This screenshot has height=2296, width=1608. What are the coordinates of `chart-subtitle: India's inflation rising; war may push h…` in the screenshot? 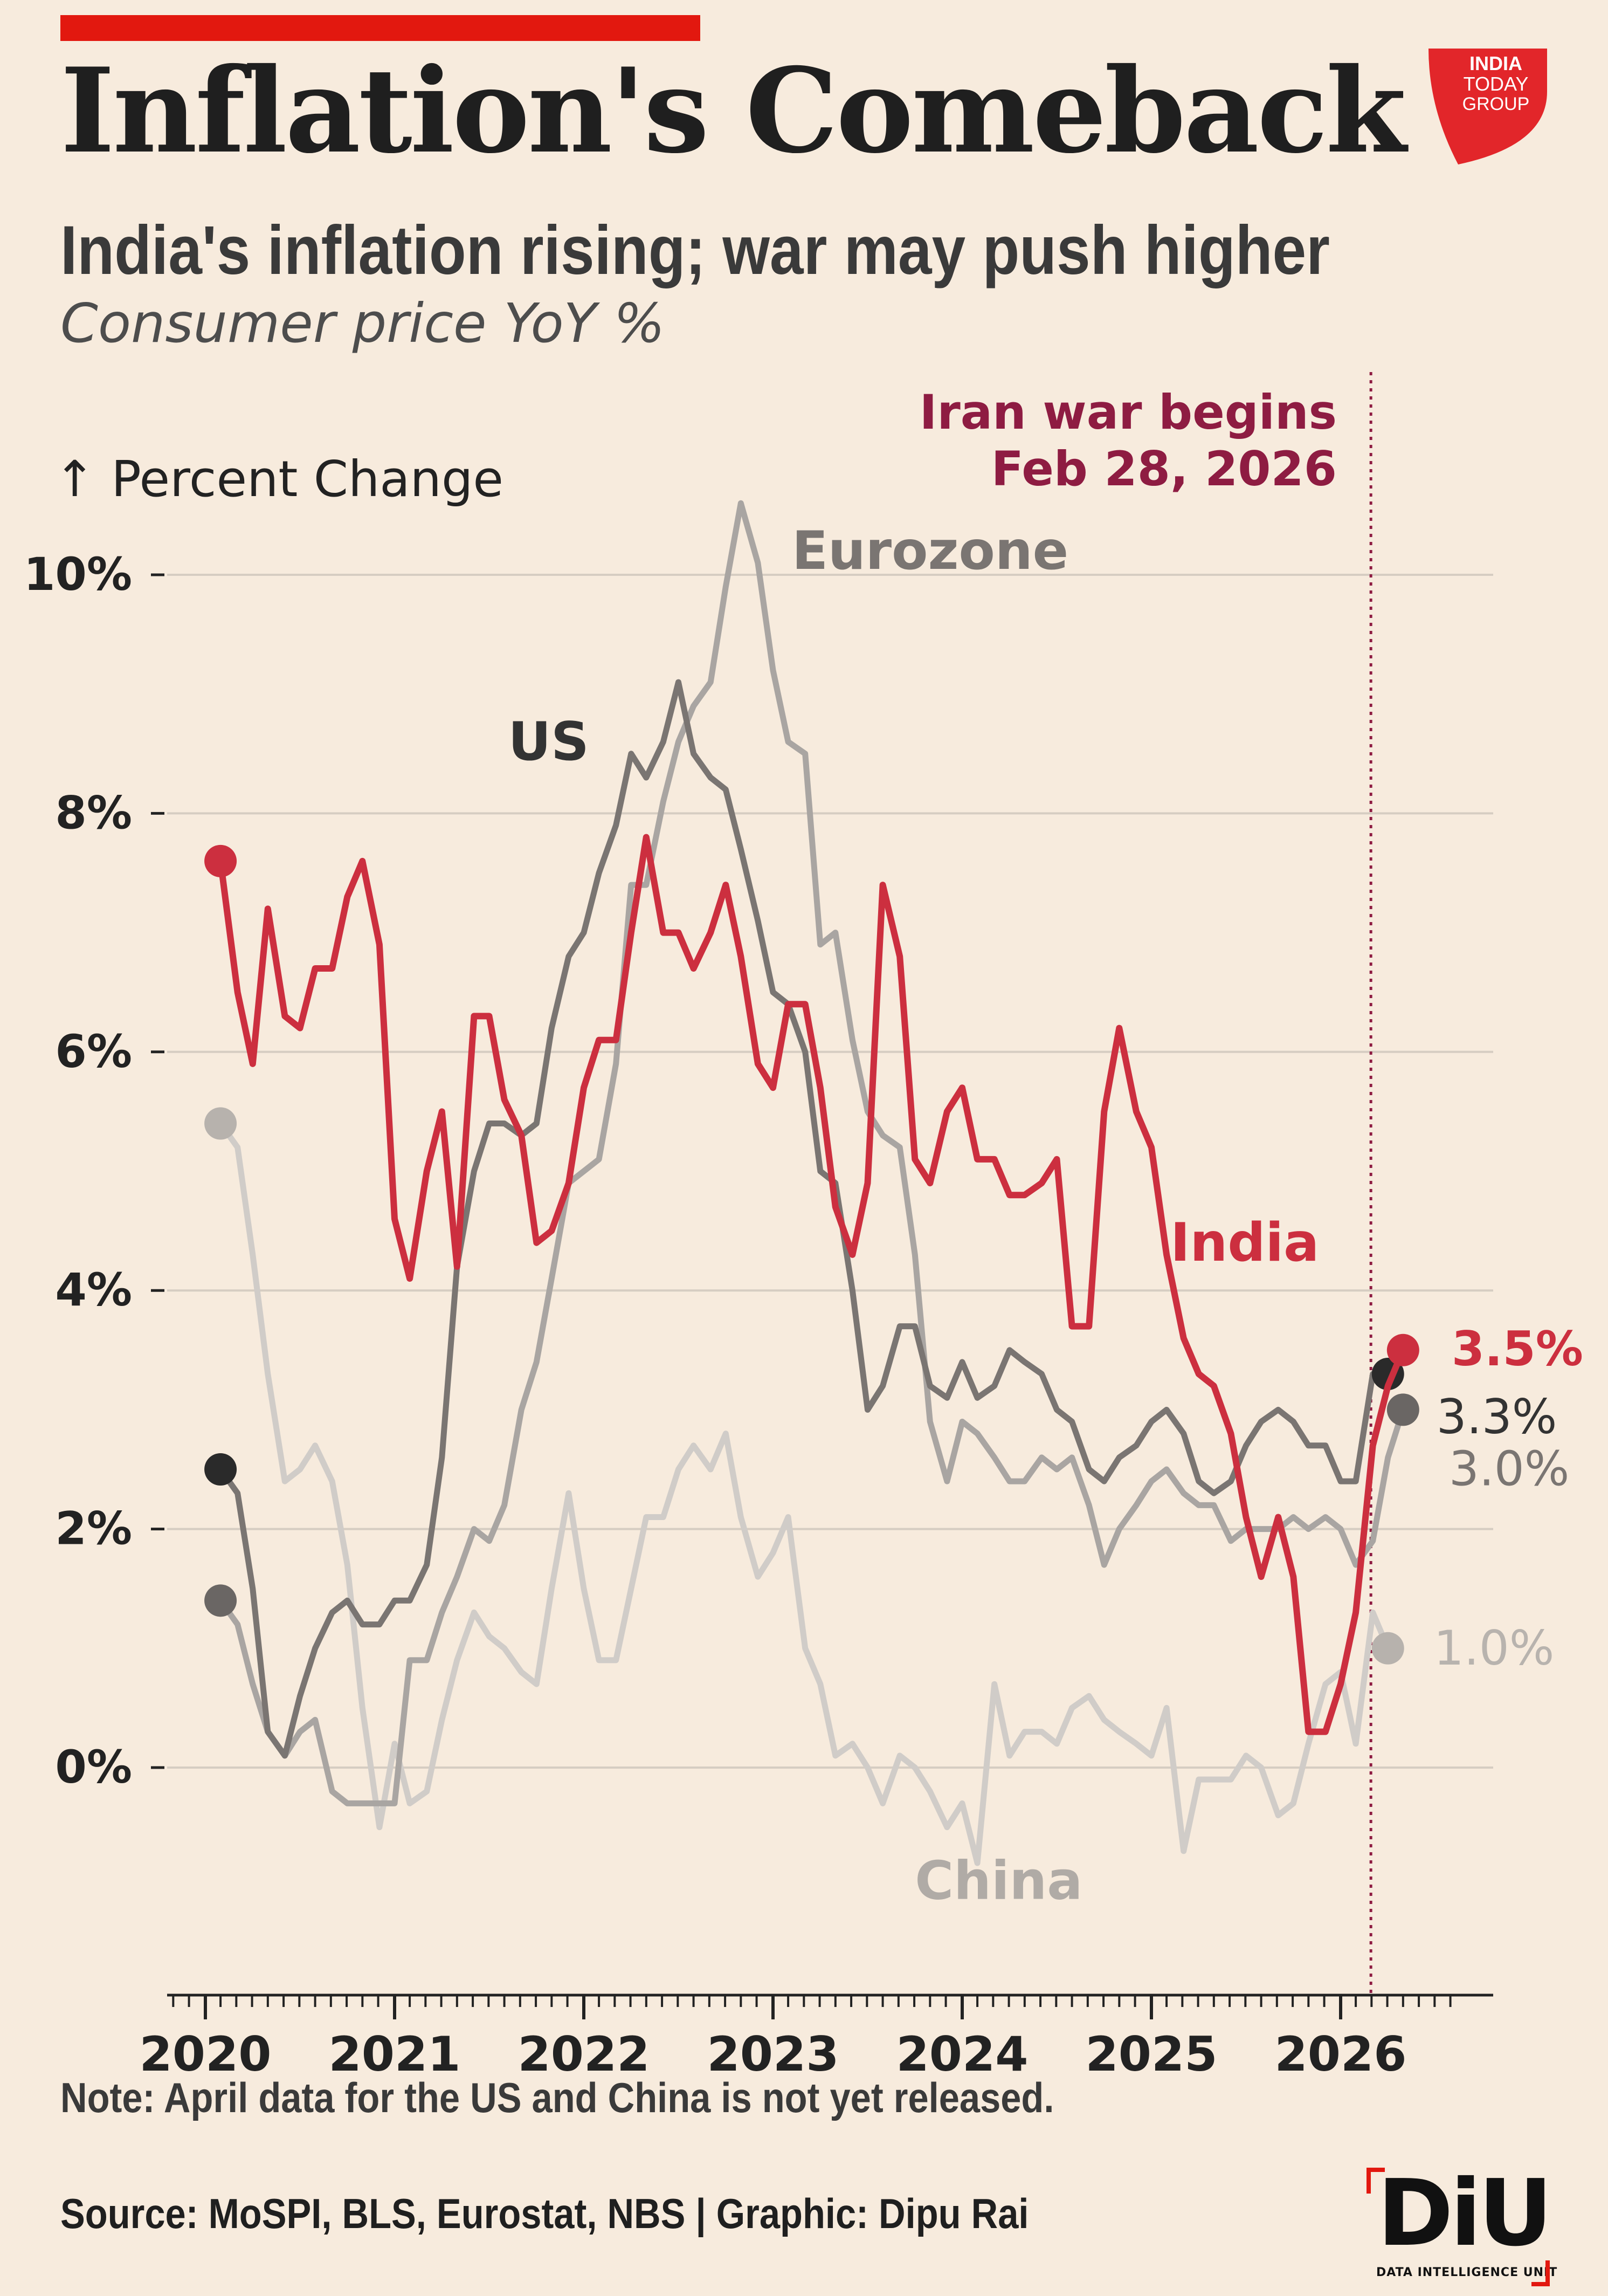 It's located at (695, 250).